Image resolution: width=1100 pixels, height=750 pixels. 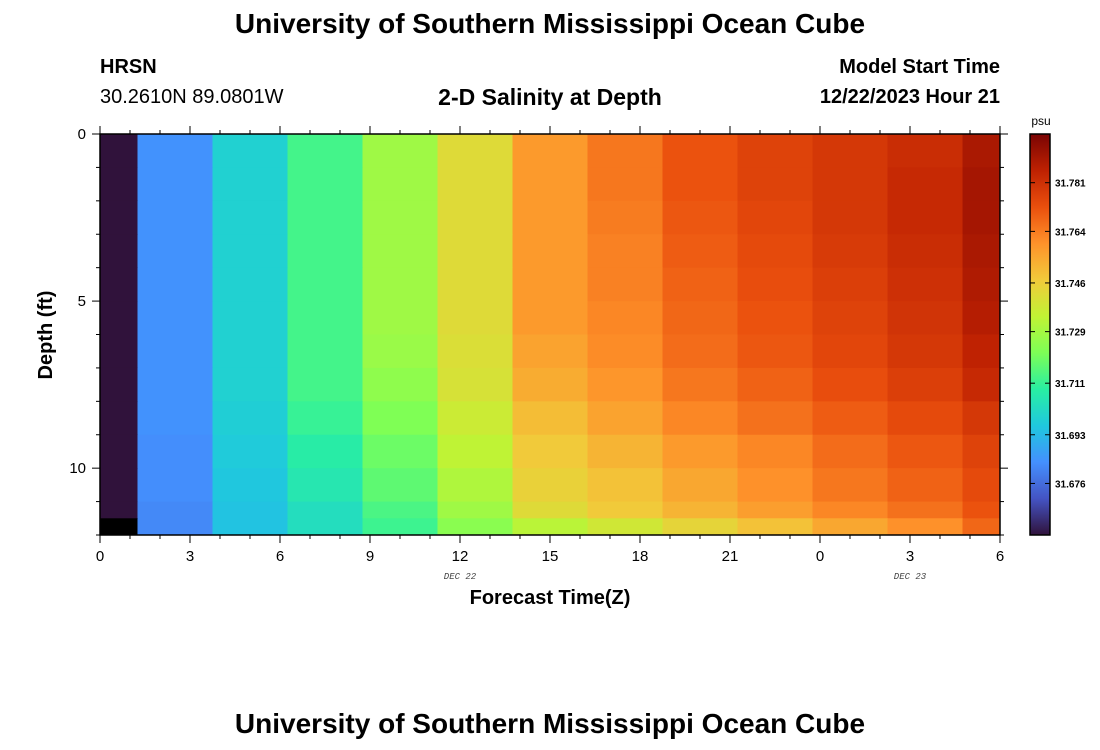 I want to click on x-date-label: DEC 23, so click(x=910, y=577).